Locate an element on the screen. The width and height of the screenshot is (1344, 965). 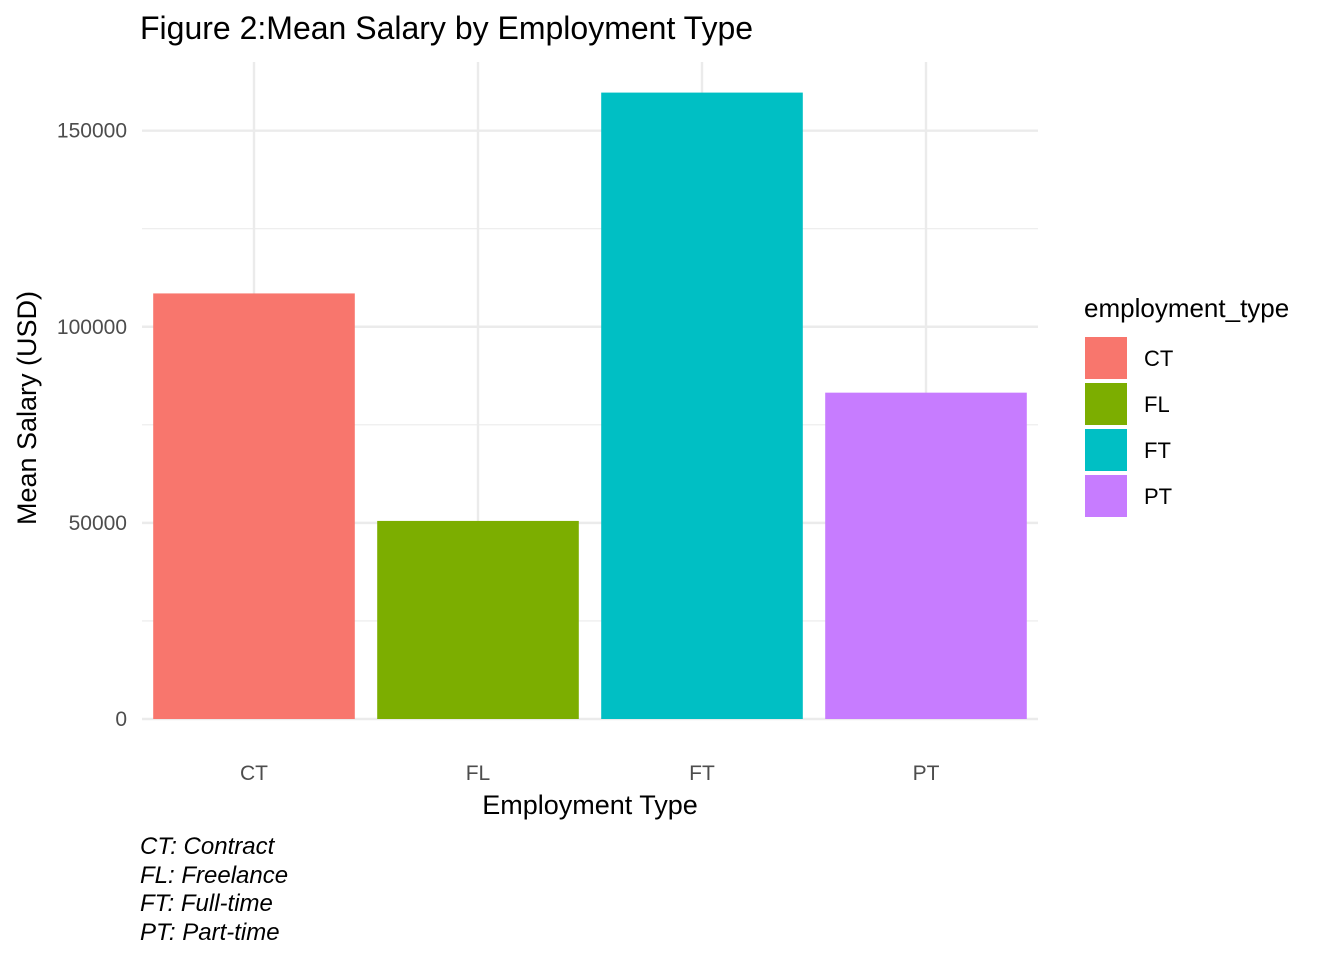
legend-label-ft: FT is located at coordinates (1157, 450).